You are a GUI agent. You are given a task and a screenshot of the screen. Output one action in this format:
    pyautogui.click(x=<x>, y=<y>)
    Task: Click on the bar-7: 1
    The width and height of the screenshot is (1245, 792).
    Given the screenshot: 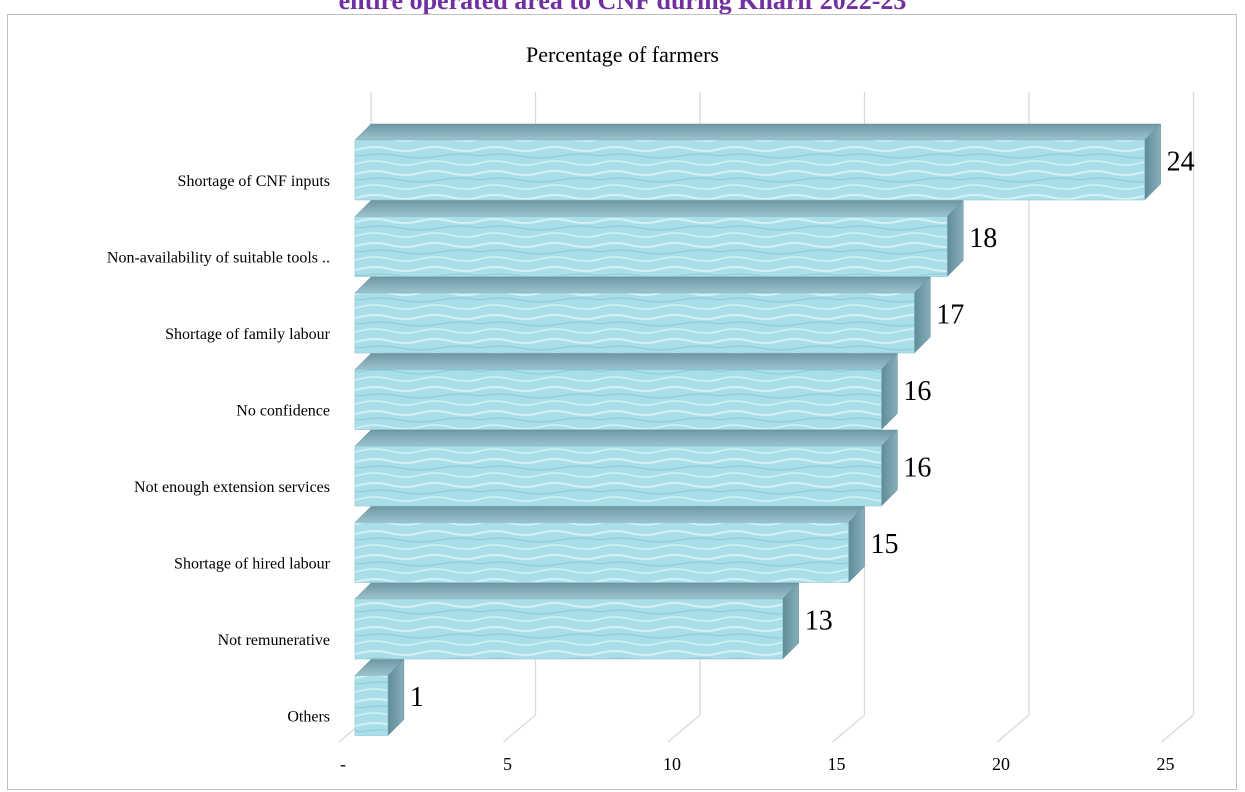 What is the action you would take?
    pyautogui.click(x=389, y=697)
    